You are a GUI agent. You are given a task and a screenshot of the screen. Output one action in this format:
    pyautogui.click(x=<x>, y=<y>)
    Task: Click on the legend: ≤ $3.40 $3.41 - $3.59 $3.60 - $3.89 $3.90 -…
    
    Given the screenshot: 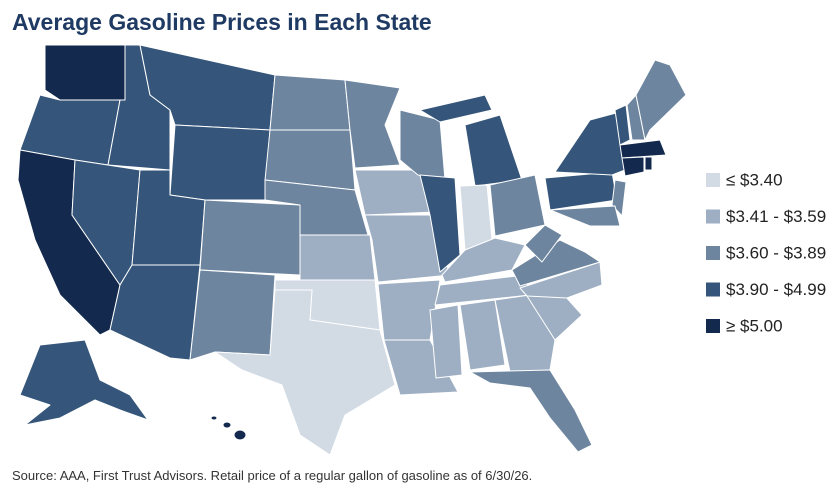 What is the action you would take?
    pyautogui.click(x=766, y=252)
    